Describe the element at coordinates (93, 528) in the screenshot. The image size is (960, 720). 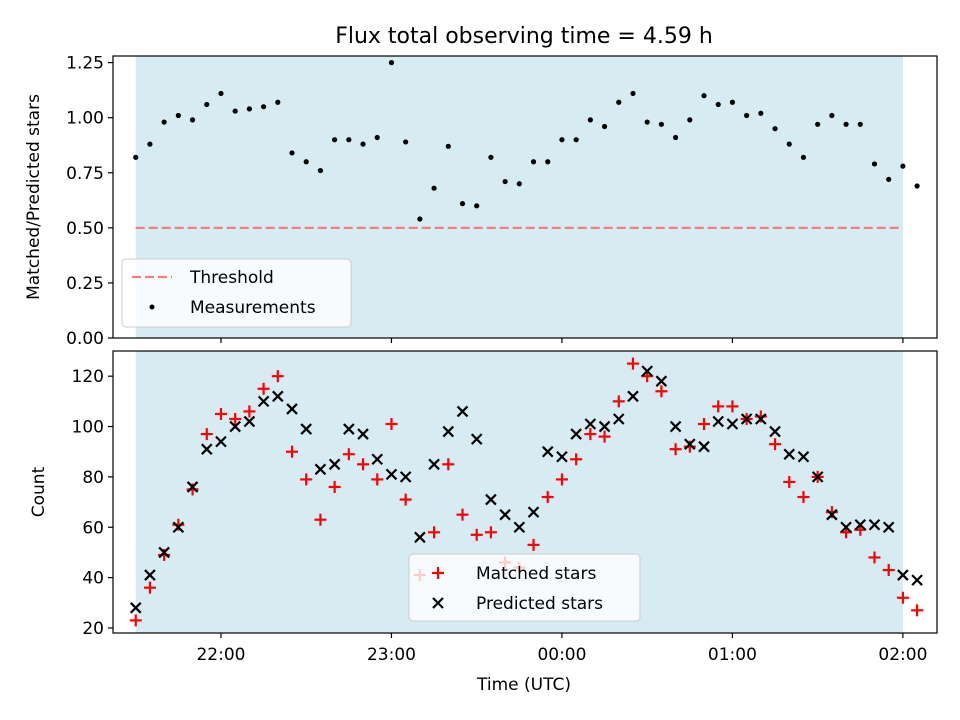
I see `y-tick-label: 60` at that location.